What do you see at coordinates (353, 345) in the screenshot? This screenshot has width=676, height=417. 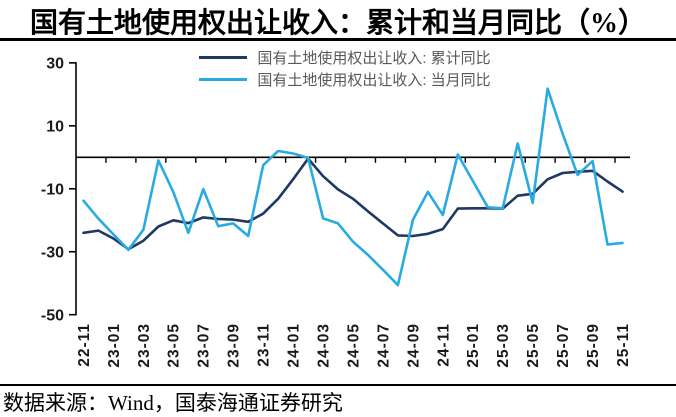 I see `x-tick-label: 24-05` at bounding box center [353, 345].